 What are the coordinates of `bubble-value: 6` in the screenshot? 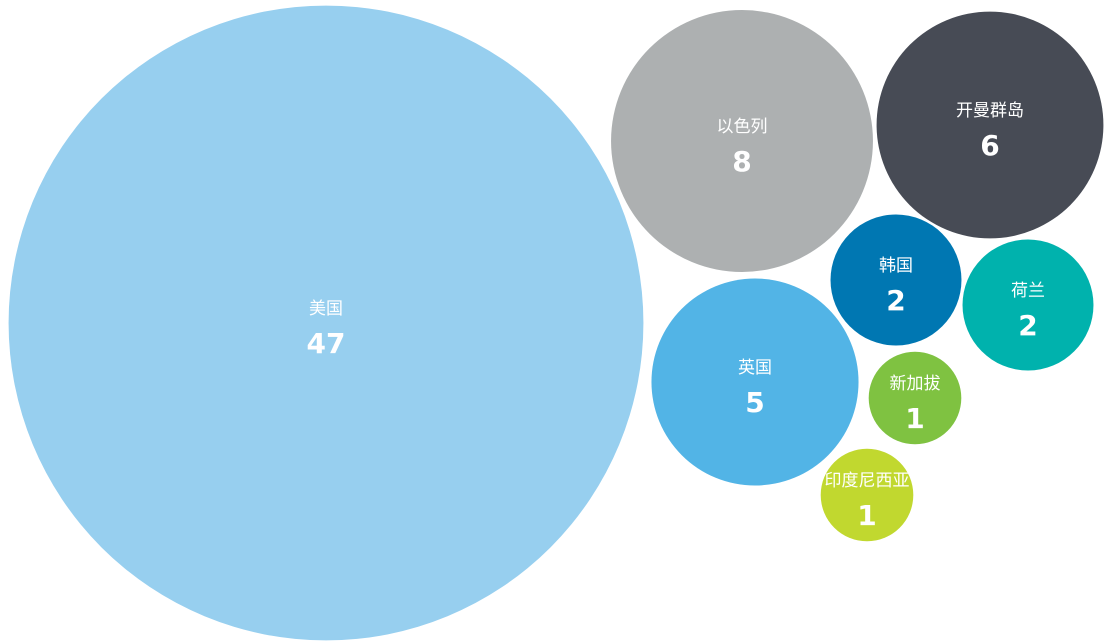 It's located at (989, 145).